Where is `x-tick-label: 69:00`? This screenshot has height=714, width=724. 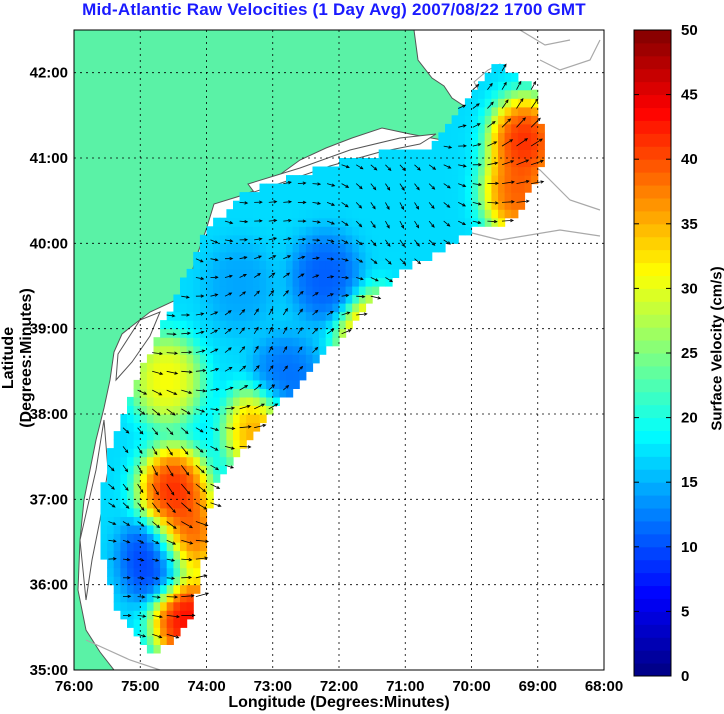
x-tick-label: 69:00 is located at coordinates (538, 686).